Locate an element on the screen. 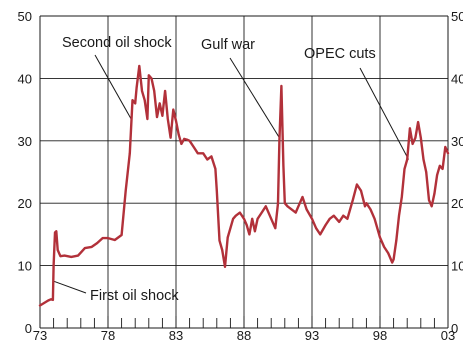 The height and width of the screenshot is (341, 463). x-tick-label: 73 is located at coordinates (40, 334).